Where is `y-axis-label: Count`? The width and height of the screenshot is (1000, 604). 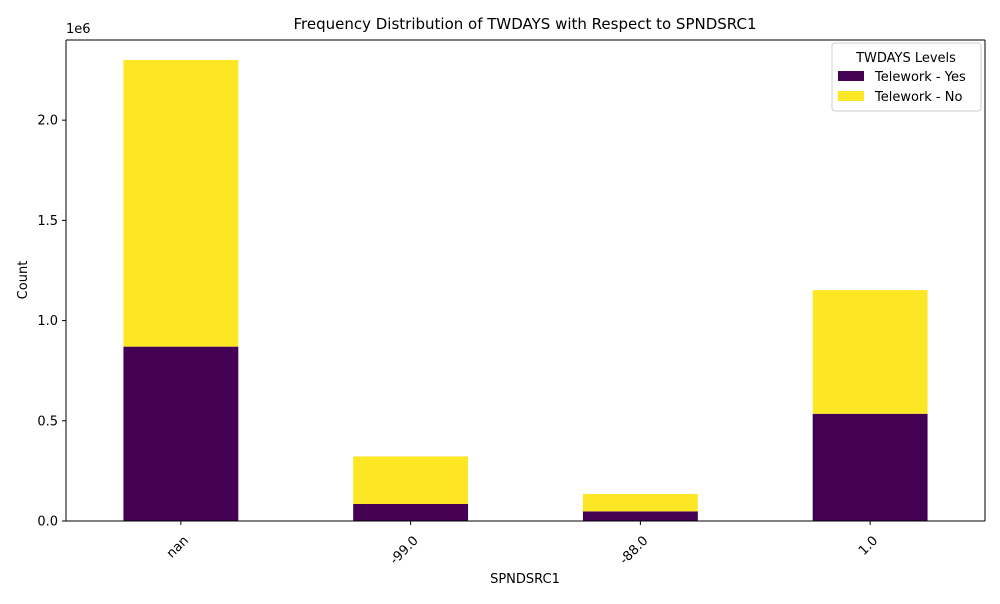
y-axis-label: Count is located at coordinates (23, 280).